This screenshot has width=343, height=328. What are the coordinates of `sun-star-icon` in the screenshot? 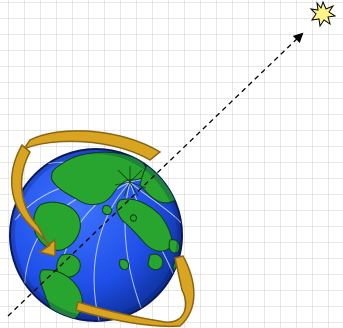 It's located at (323, 14).